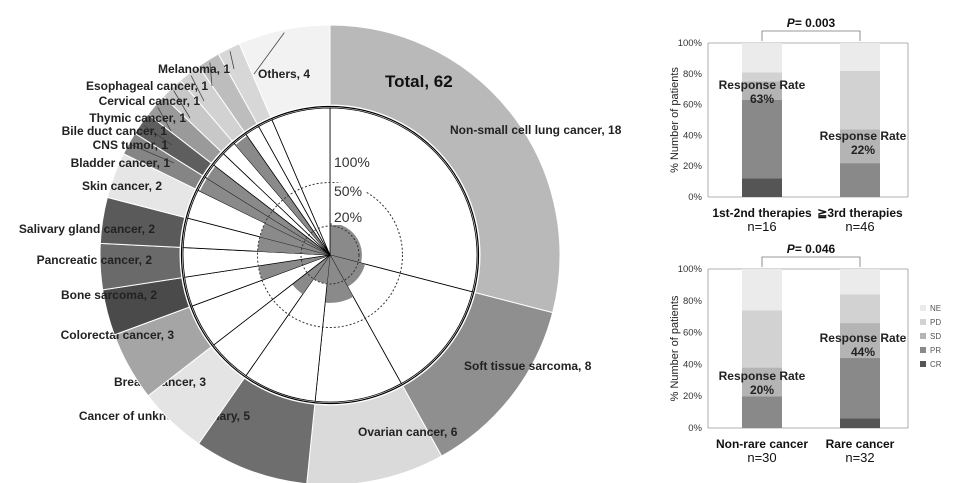 The image size is (966, 483). Describe the element at coordinates (408, 432) in the screenshot. I see `donut-slice-label: Ovarian cancer, 6` at that location.